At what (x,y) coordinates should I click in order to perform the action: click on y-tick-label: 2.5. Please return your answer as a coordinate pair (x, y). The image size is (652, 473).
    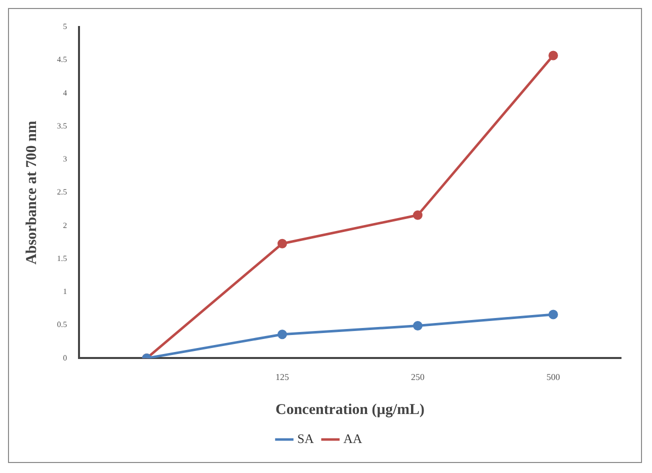
    Looking at the image, I should click on (62, 192).